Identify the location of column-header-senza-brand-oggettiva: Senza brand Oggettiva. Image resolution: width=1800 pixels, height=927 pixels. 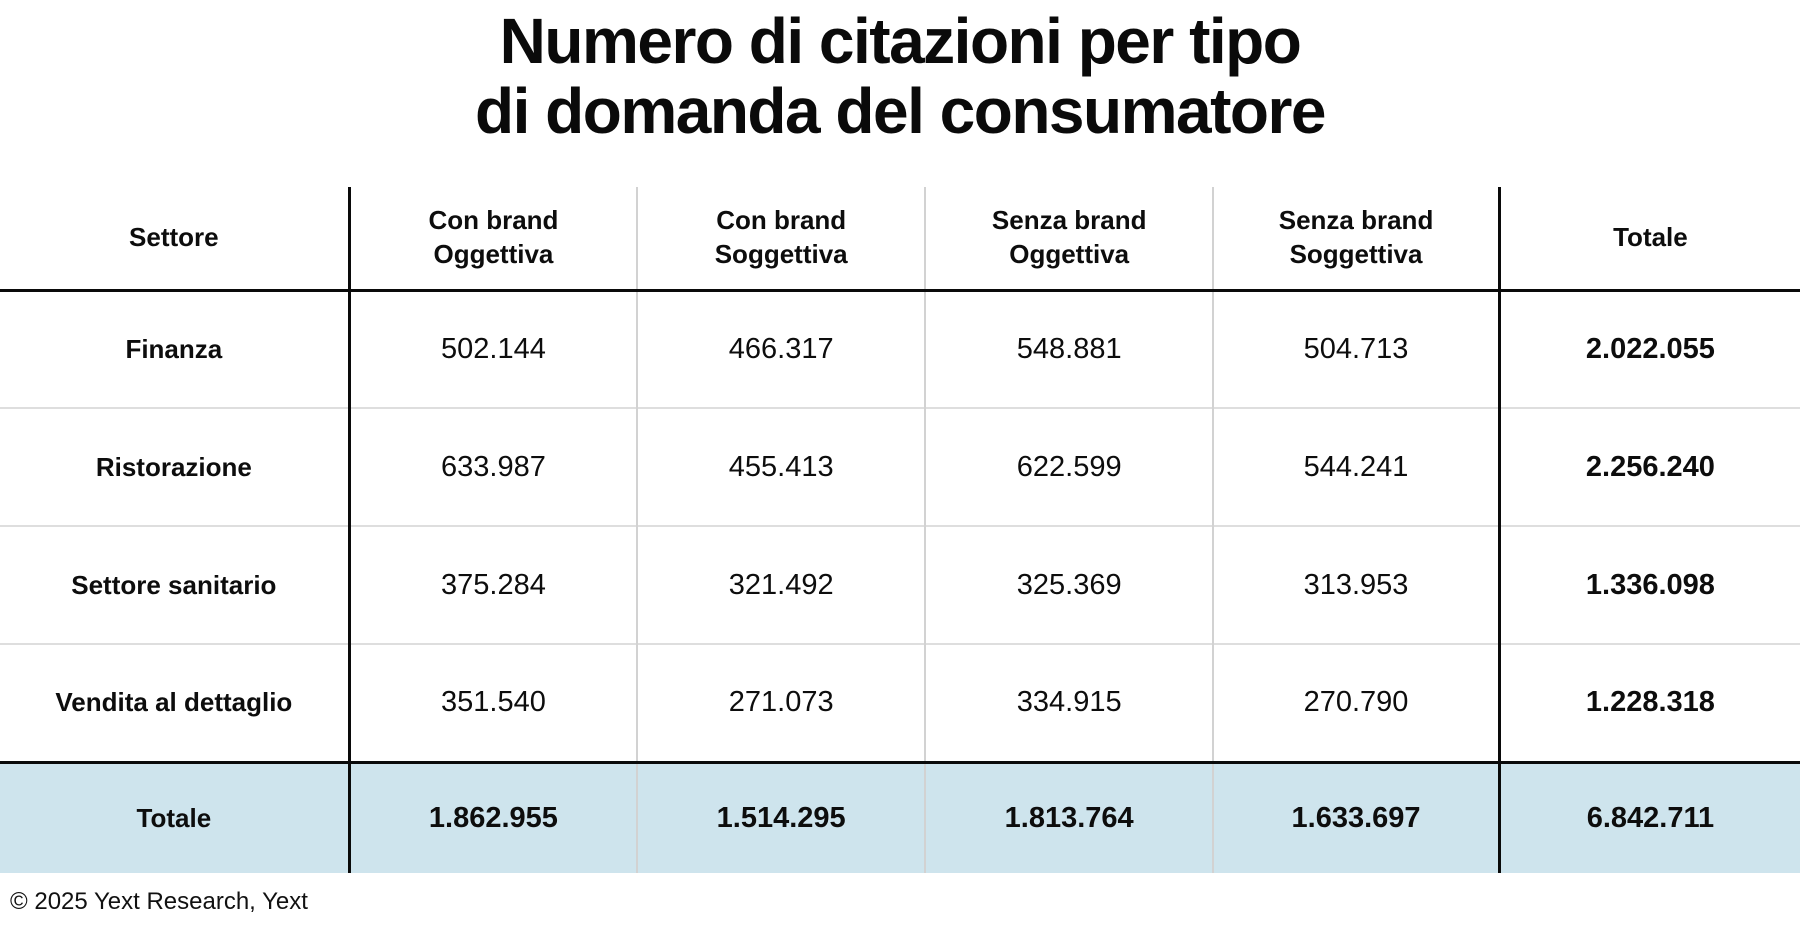
(1070, 238).